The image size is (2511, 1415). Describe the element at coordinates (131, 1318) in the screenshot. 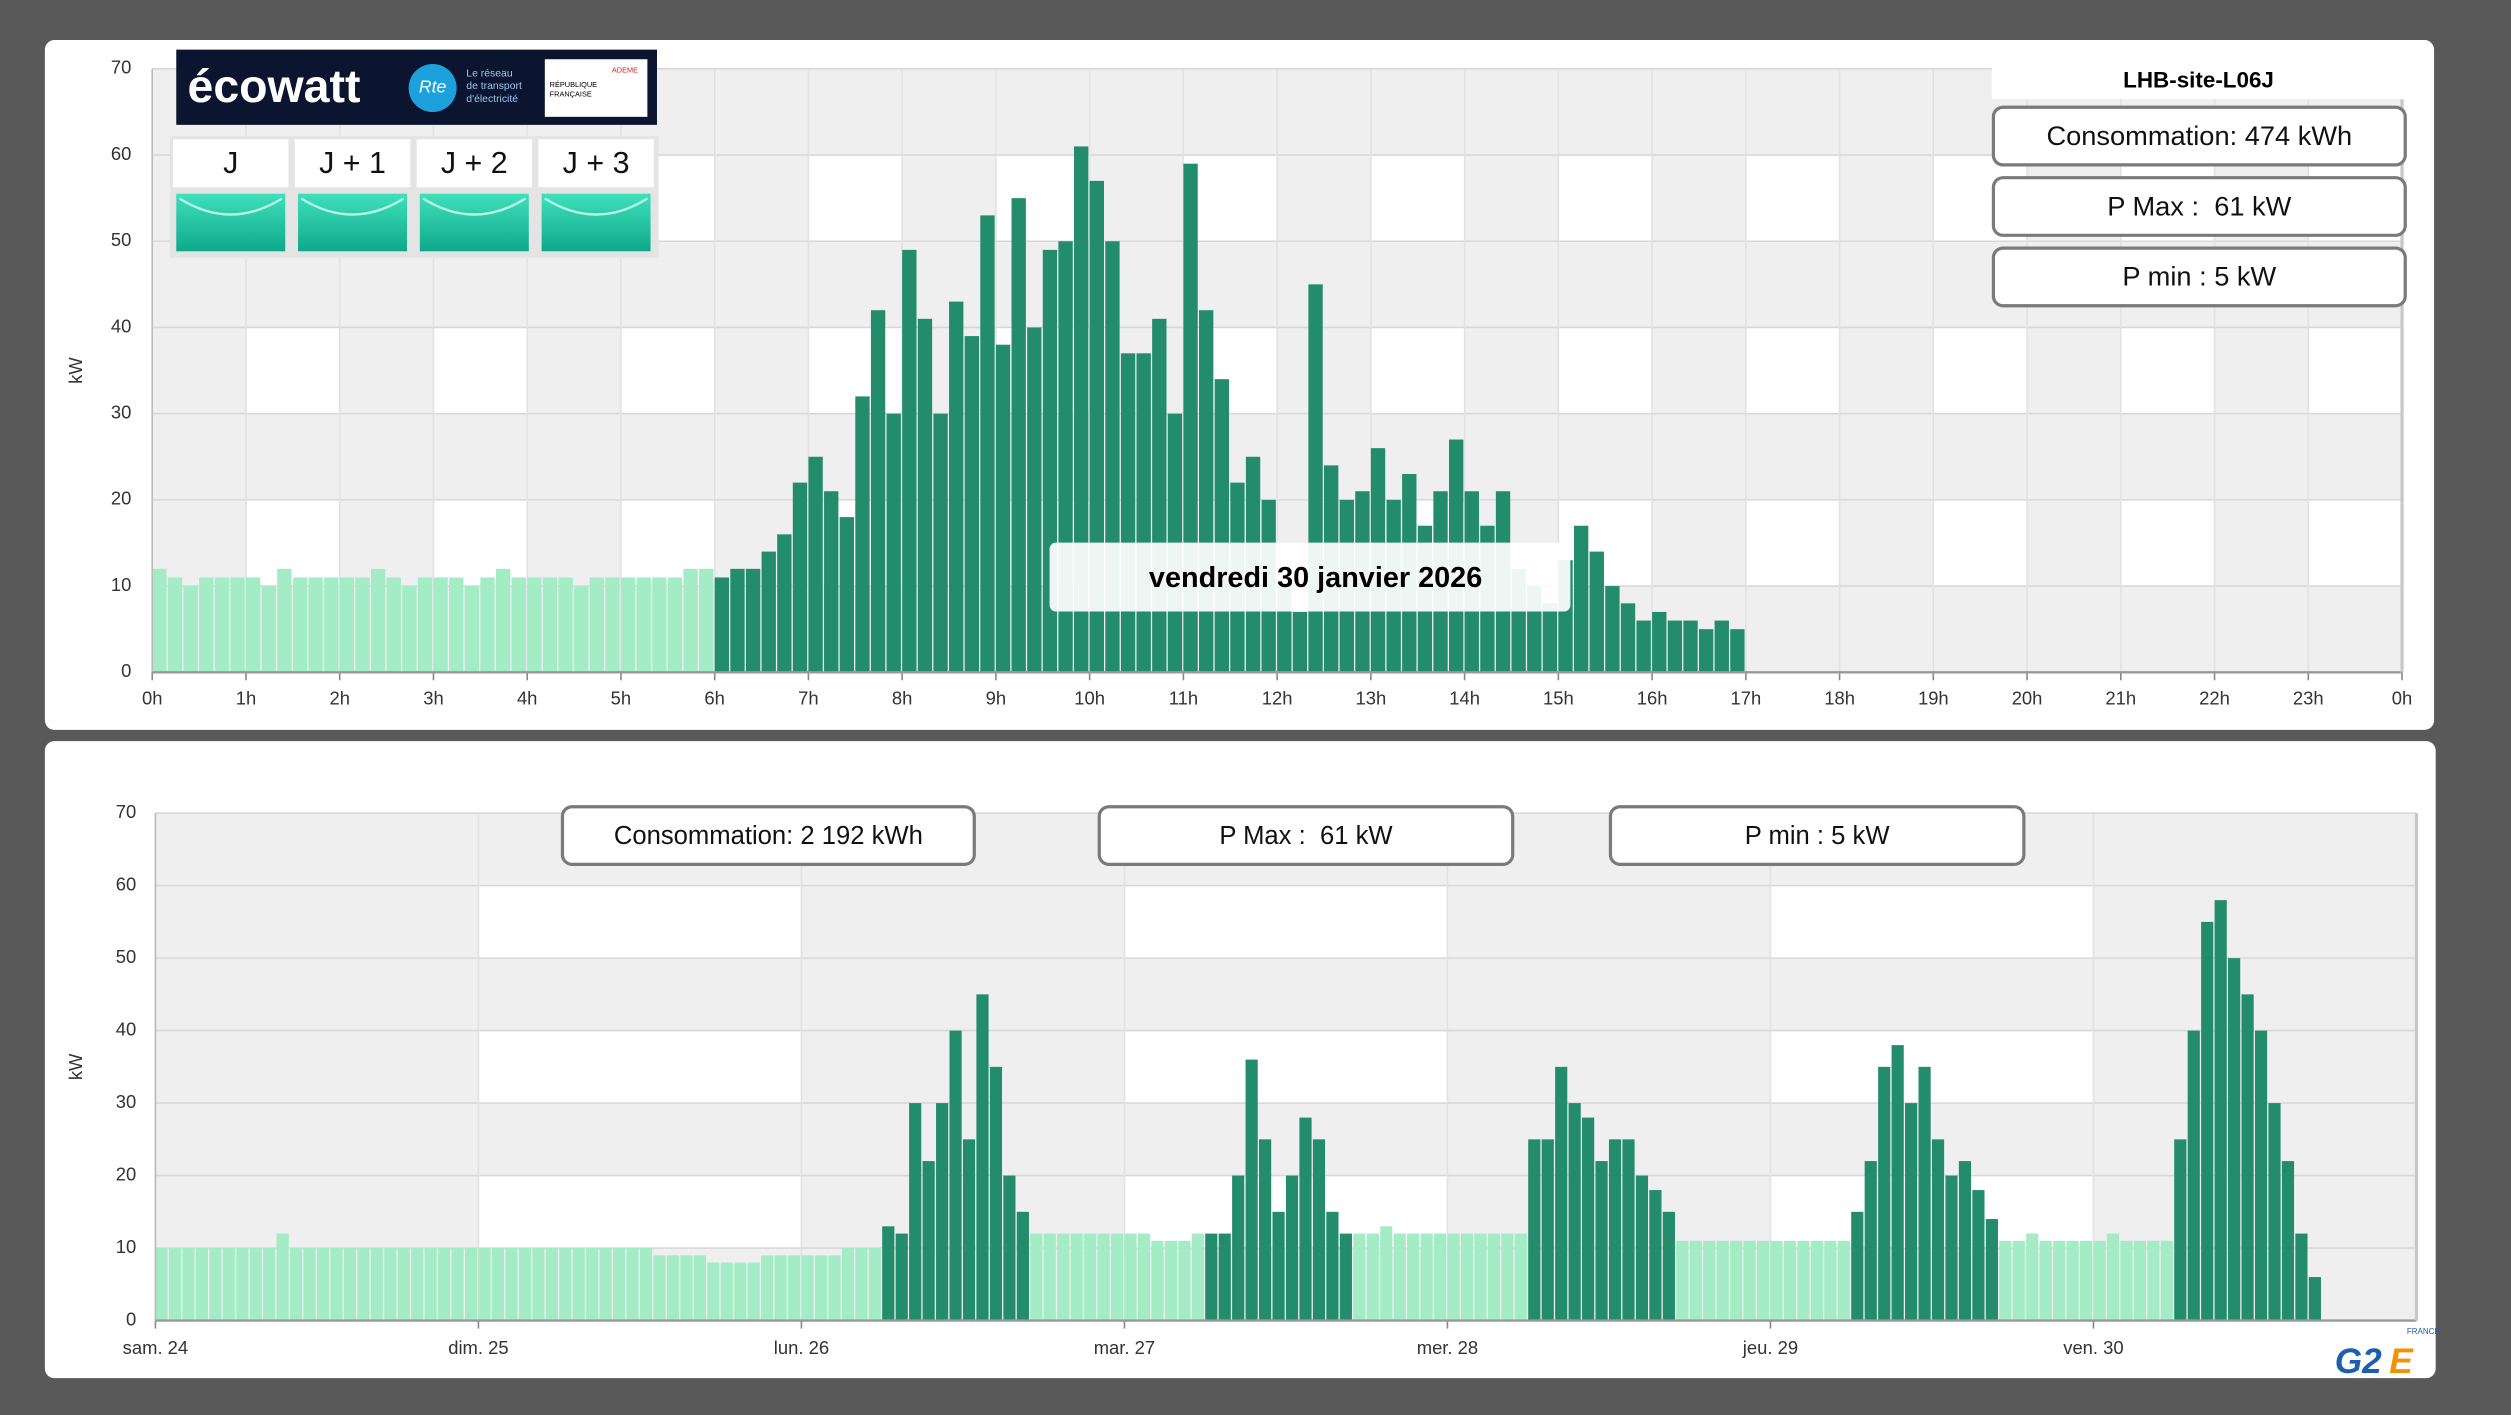

I see `y-tick-label: 0` at that location.